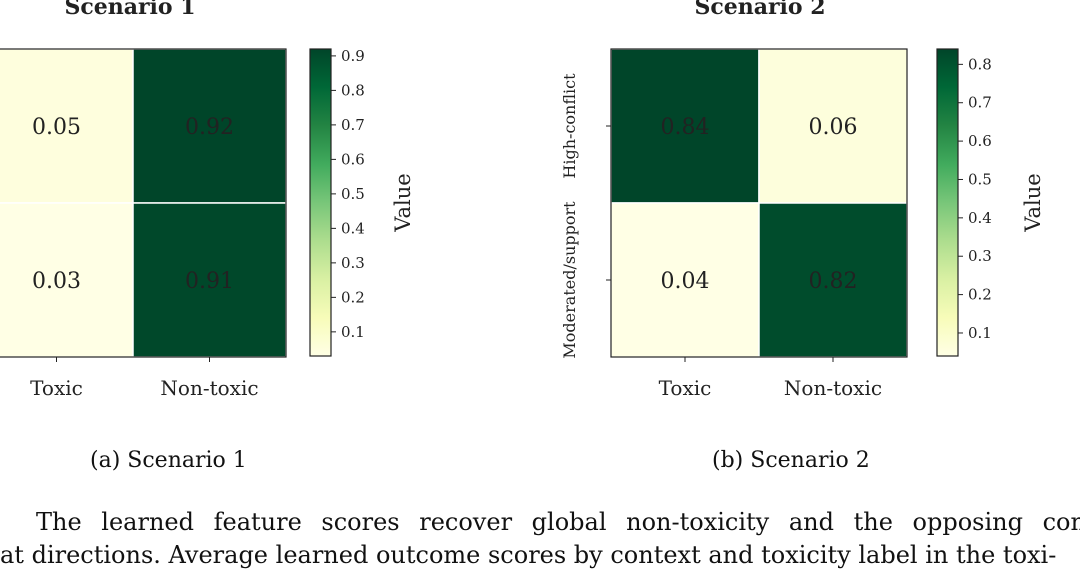 This screenshot has width=1080, height=572. Describe the element at coordinates (1033, 202) in the screenshot. I see `colorbar-label-2: Value` at that location.